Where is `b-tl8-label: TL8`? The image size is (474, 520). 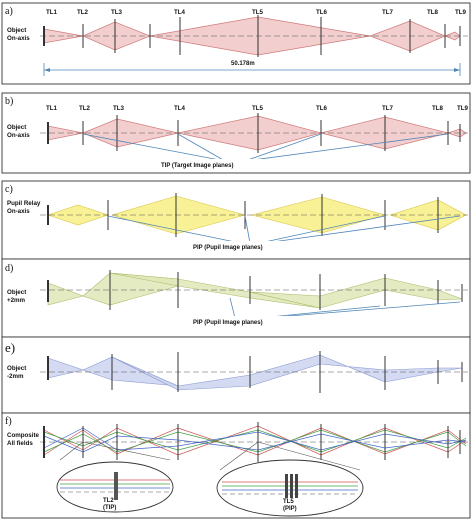
b-tl8-label: TL8 is located at coordinates (438, 108).